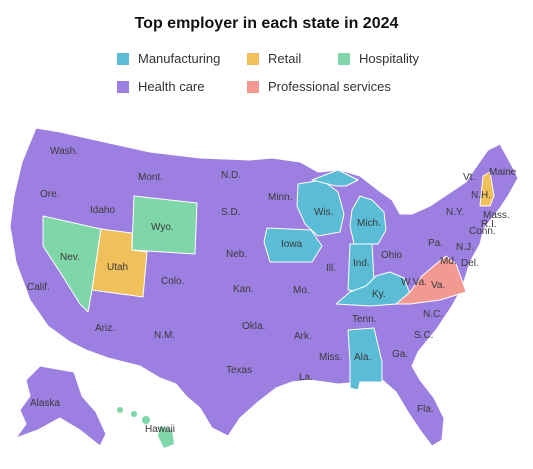 The image size is (533, 469). Describe the element at coordinates (423, 335) in the screenshot. I see `label-sc: S.C.` at that location.